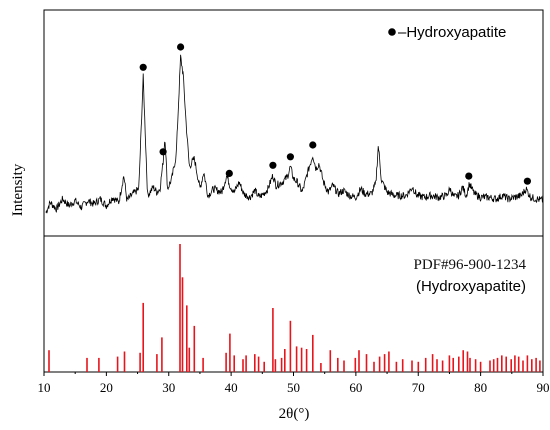 The image size is (550, 430). Describe the element at coordinates (106, 387) in the screenshot. I see `x-tick-label-20: 20` at that location.